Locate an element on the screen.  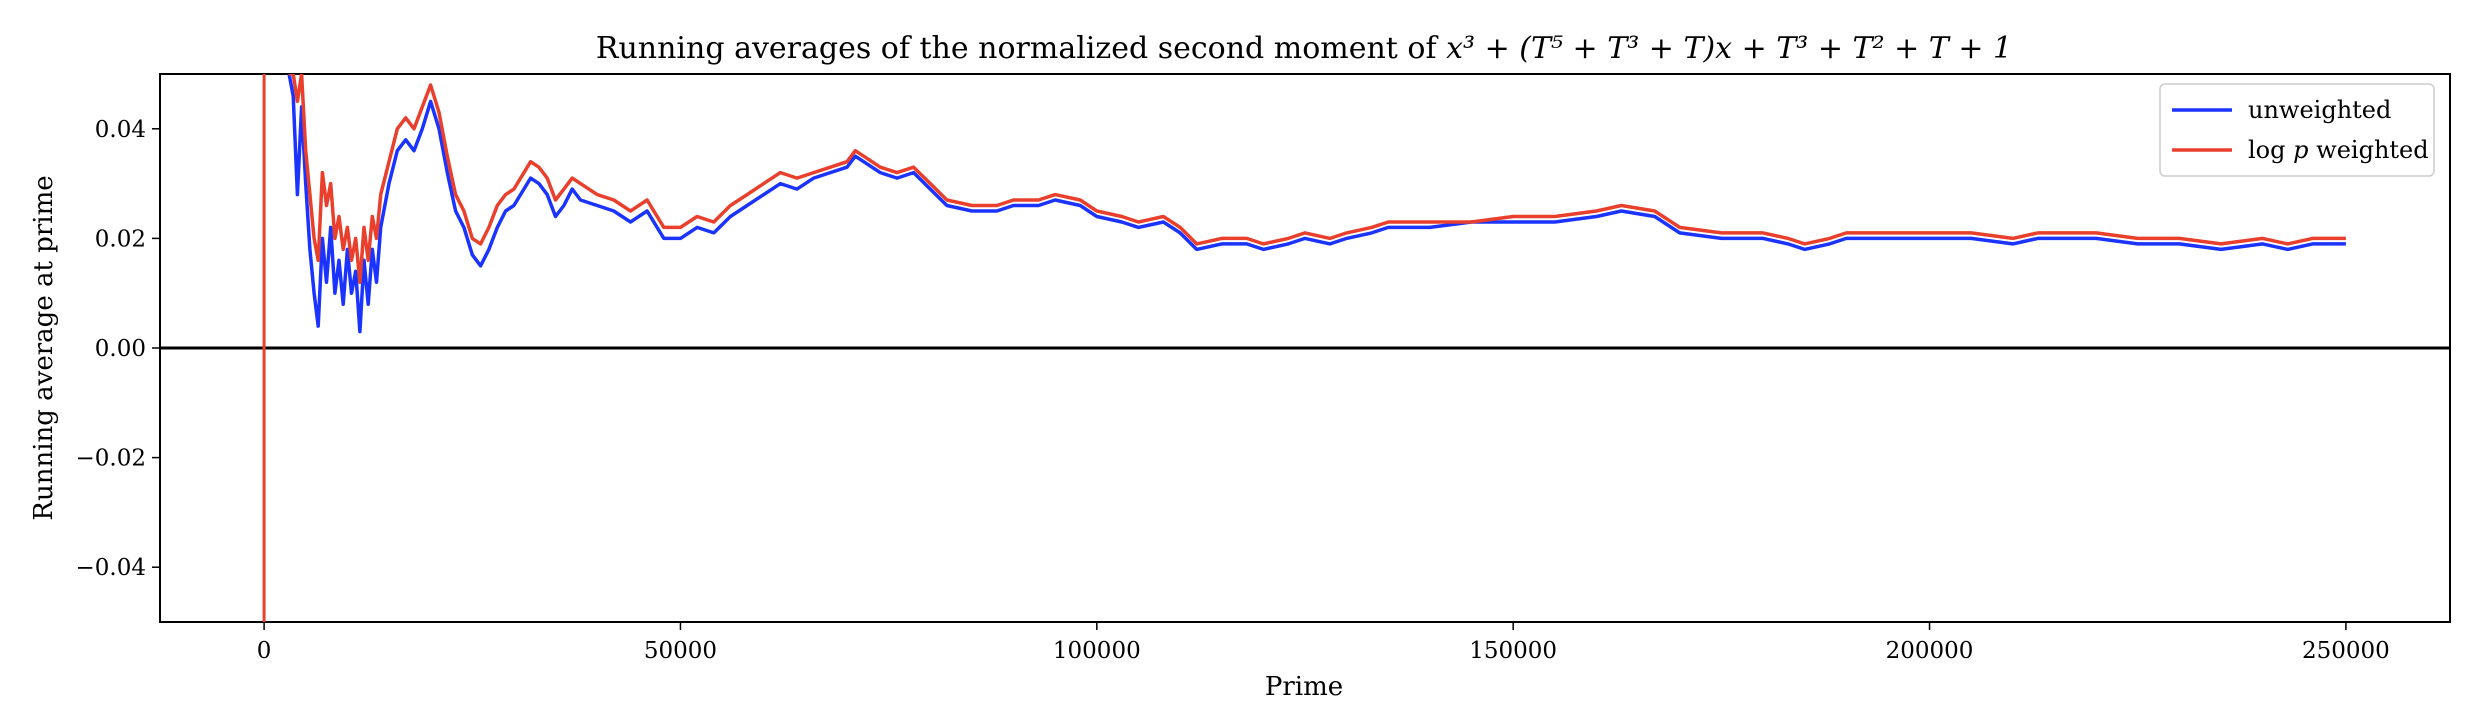
x-tick-label: 50000 is located at coordinates (680, 651).